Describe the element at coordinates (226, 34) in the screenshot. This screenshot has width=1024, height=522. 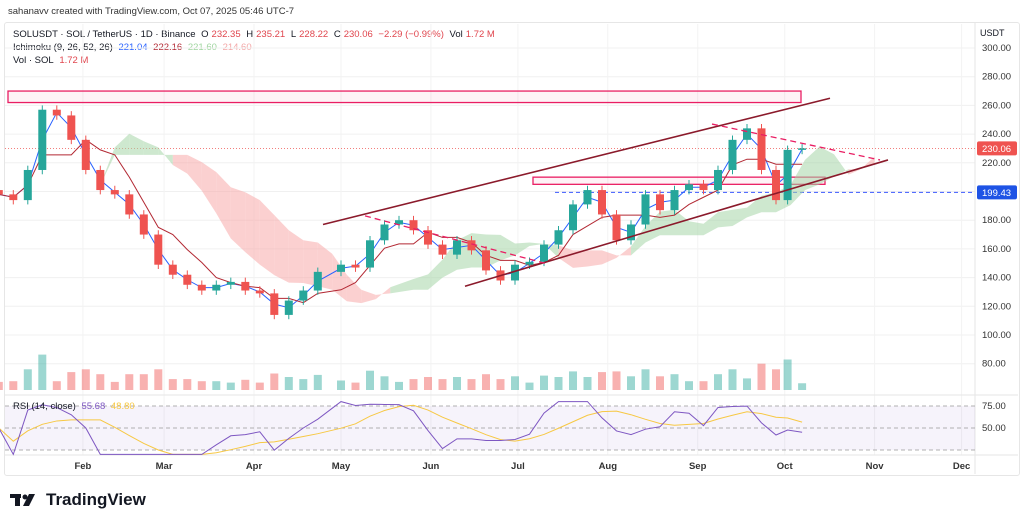
I see `open-value: 232.35` at that location.